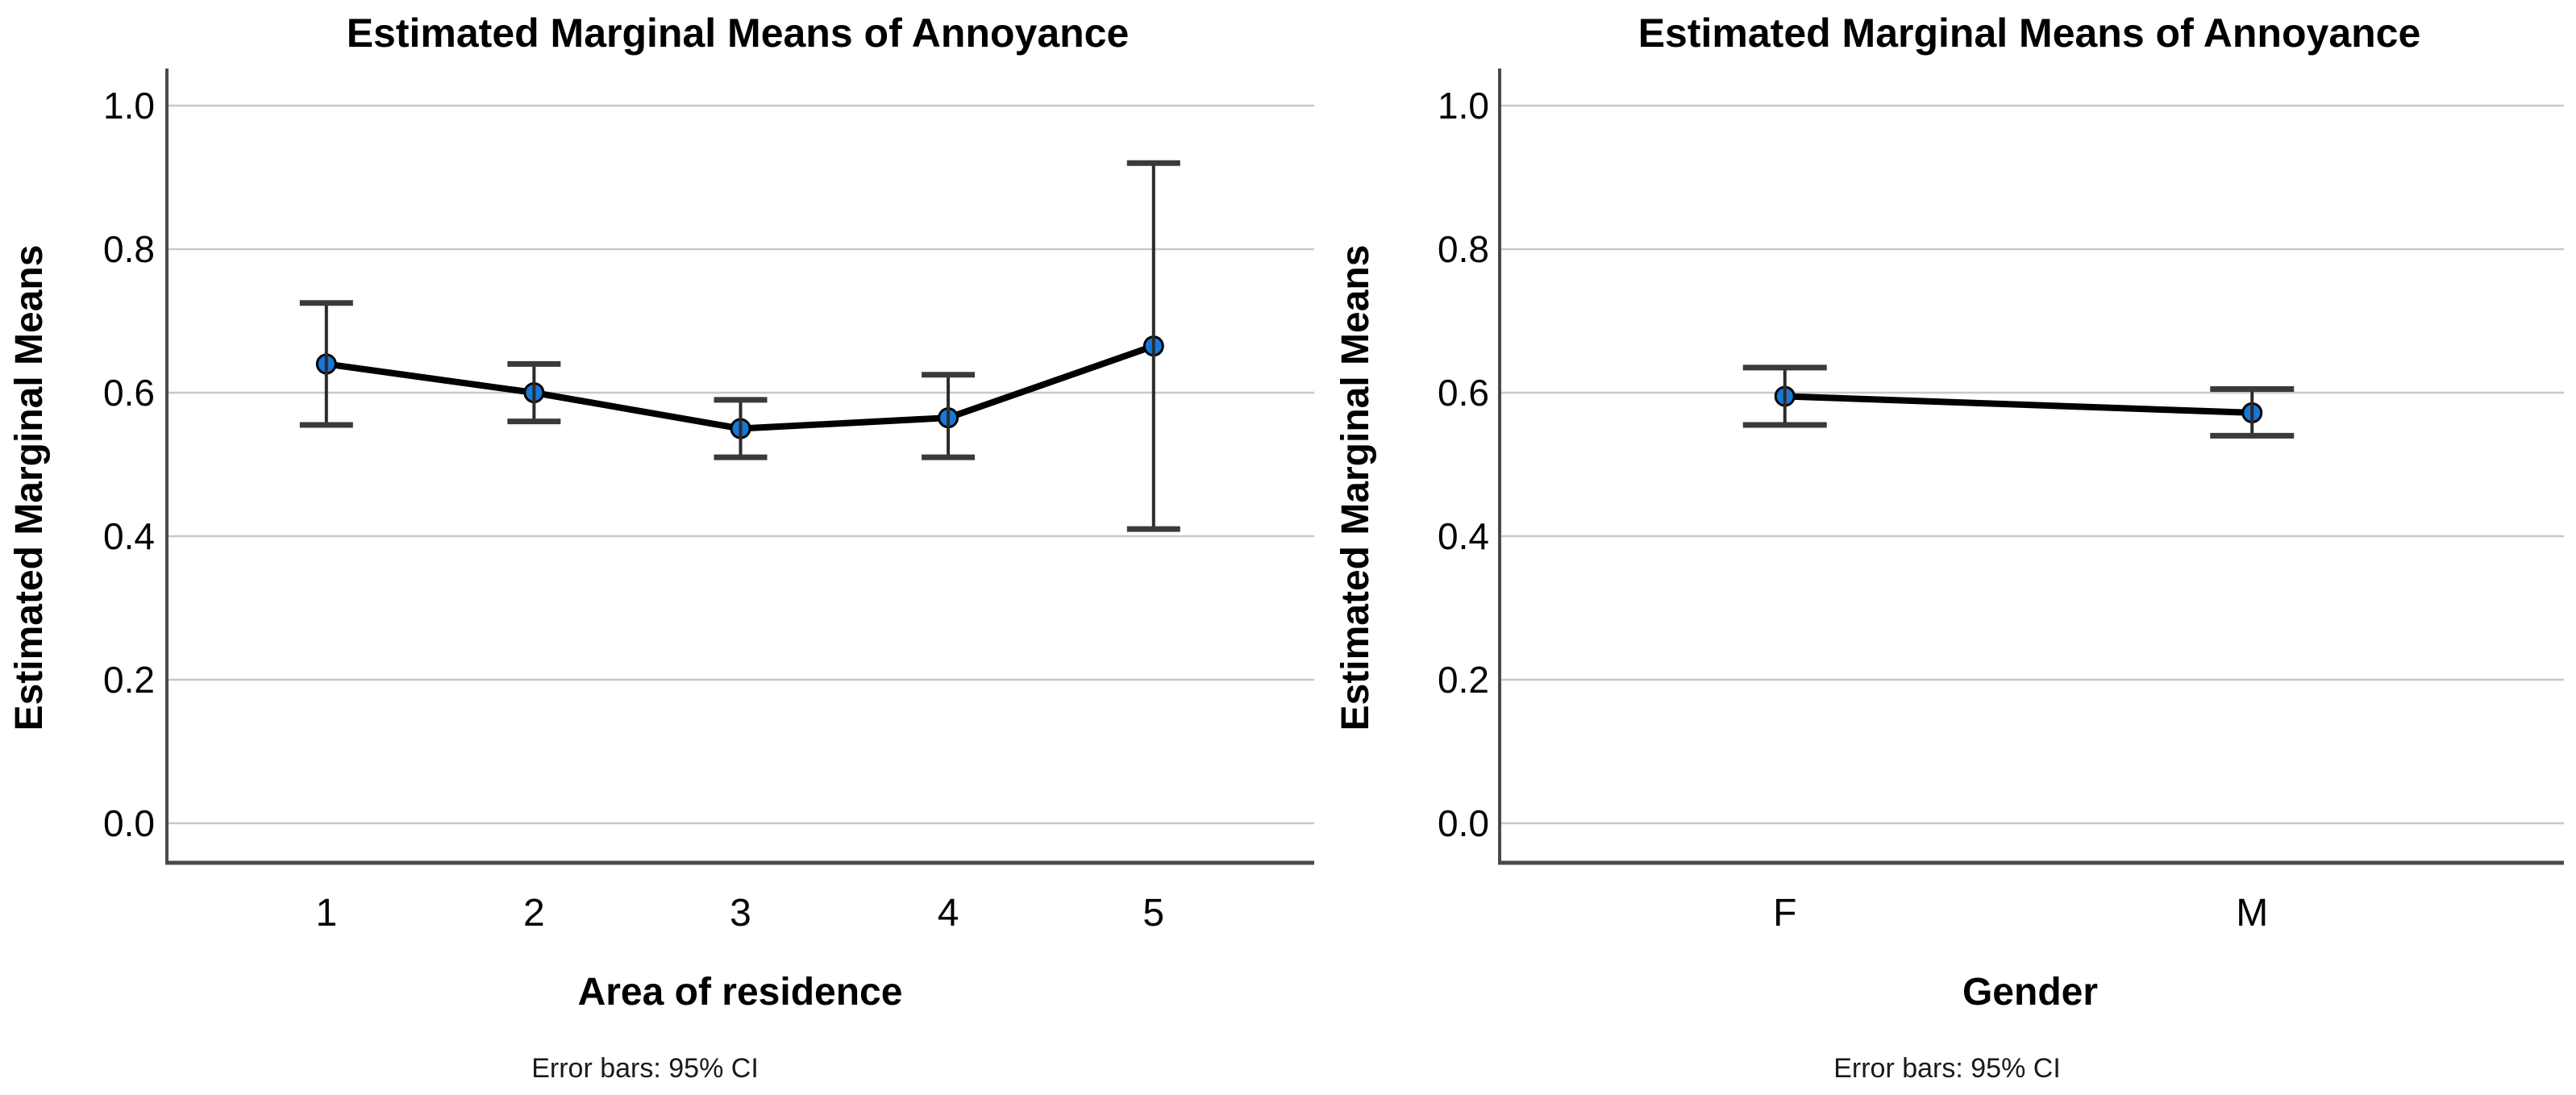  I want to click on x-tick-label: 1, so click(326, 913).